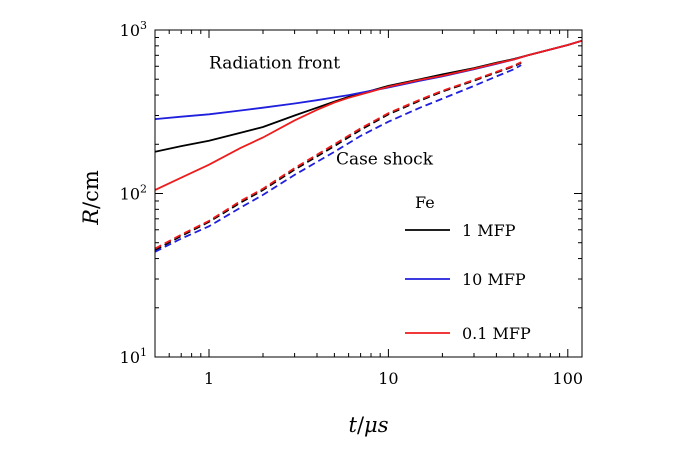  What do you see at coordinates (133, 356) in the screenshot?
I see `y-tick-label: 10¹` at bounding box center [133, 356].